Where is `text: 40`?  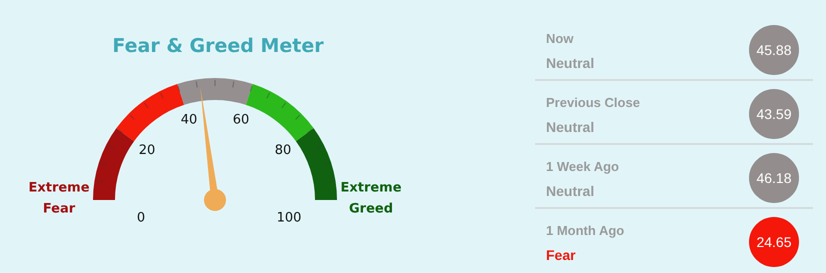
text: 40 is located at coordinates (189, 120).